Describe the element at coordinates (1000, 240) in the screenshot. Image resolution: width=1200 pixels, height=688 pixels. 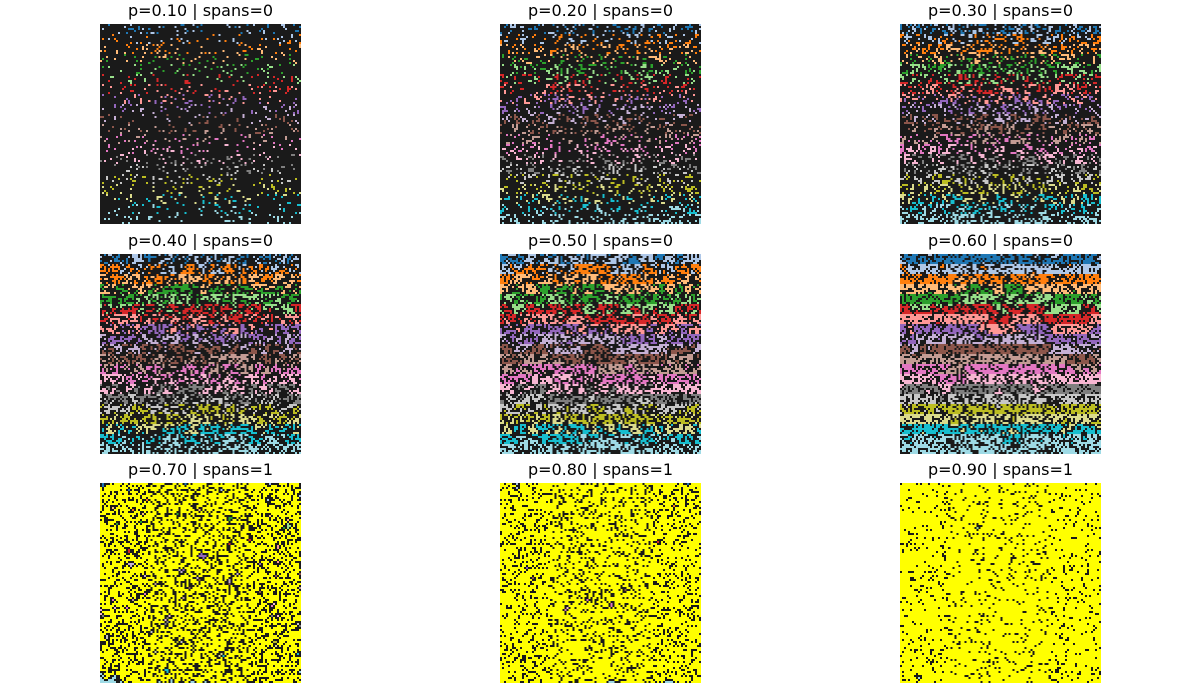
I see `panel-title: p=0.60 | spans=0` at that location.